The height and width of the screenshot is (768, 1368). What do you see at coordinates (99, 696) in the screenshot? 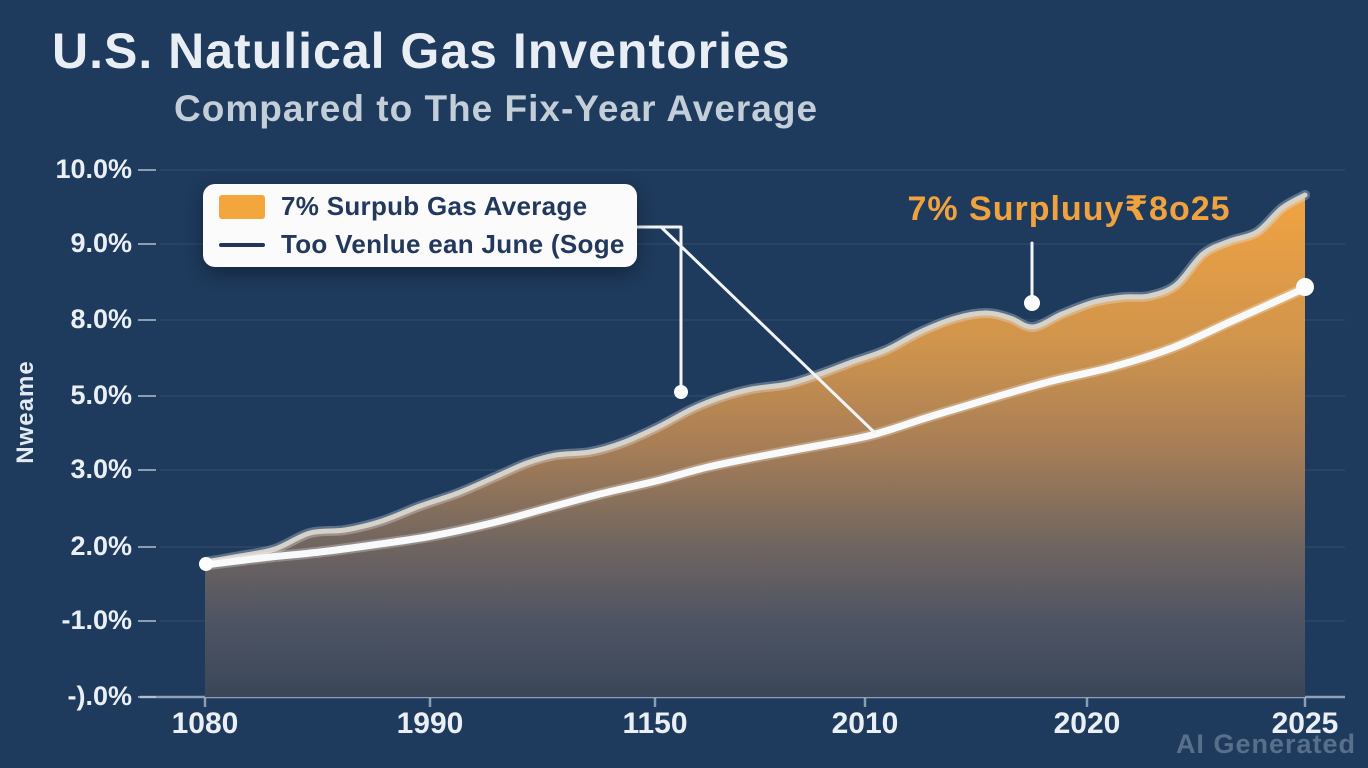
I see `y-tick-label: -).0%` at bounding box center [99, 696].